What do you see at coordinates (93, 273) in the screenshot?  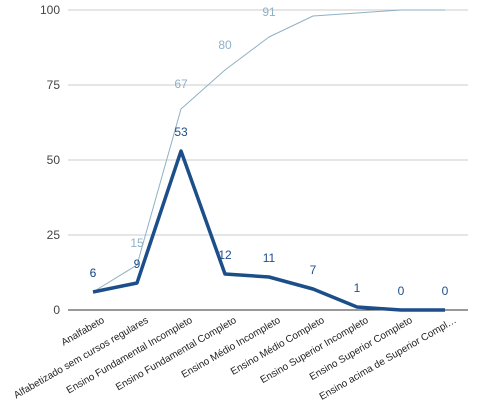 I see `data-label: 6` at bounding box center [93, 273].